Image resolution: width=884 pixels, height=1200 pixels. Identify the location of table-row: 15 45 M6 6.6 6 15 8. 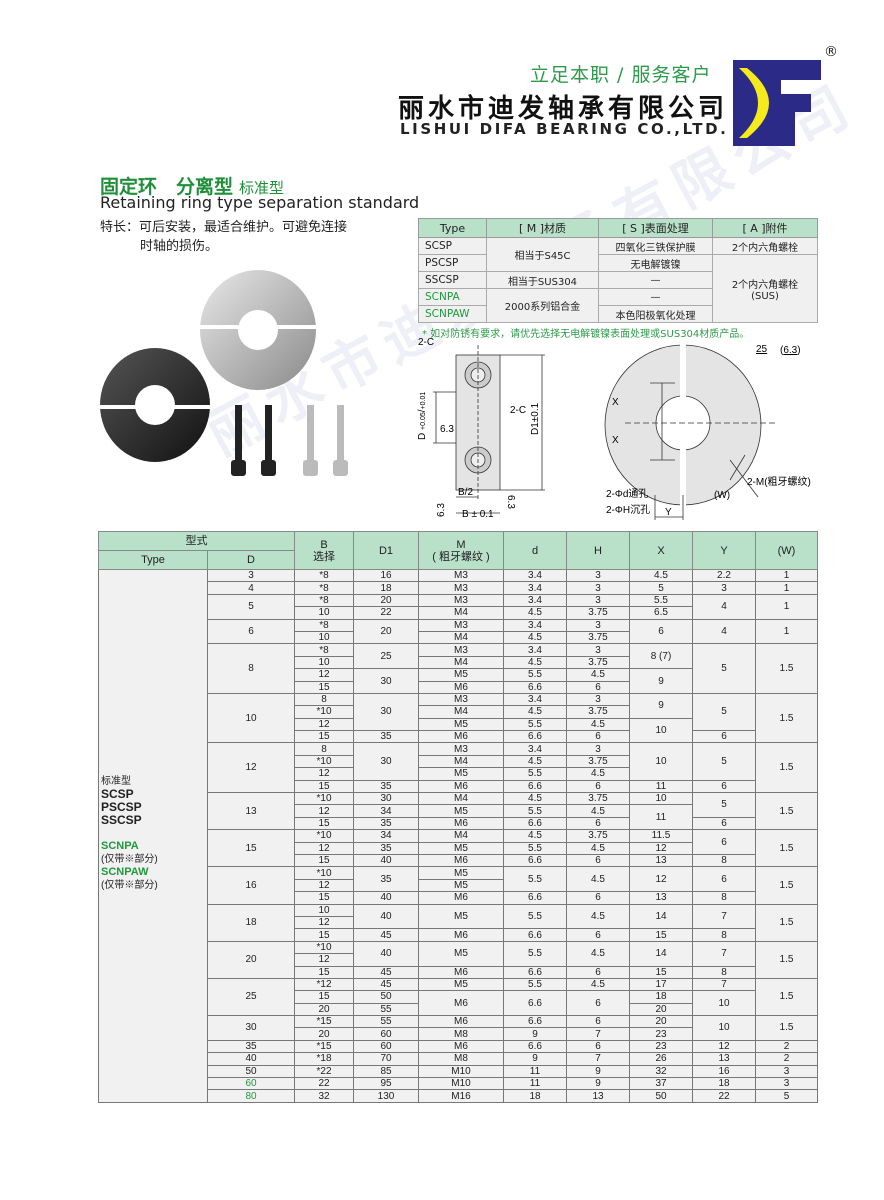
(458, 972).